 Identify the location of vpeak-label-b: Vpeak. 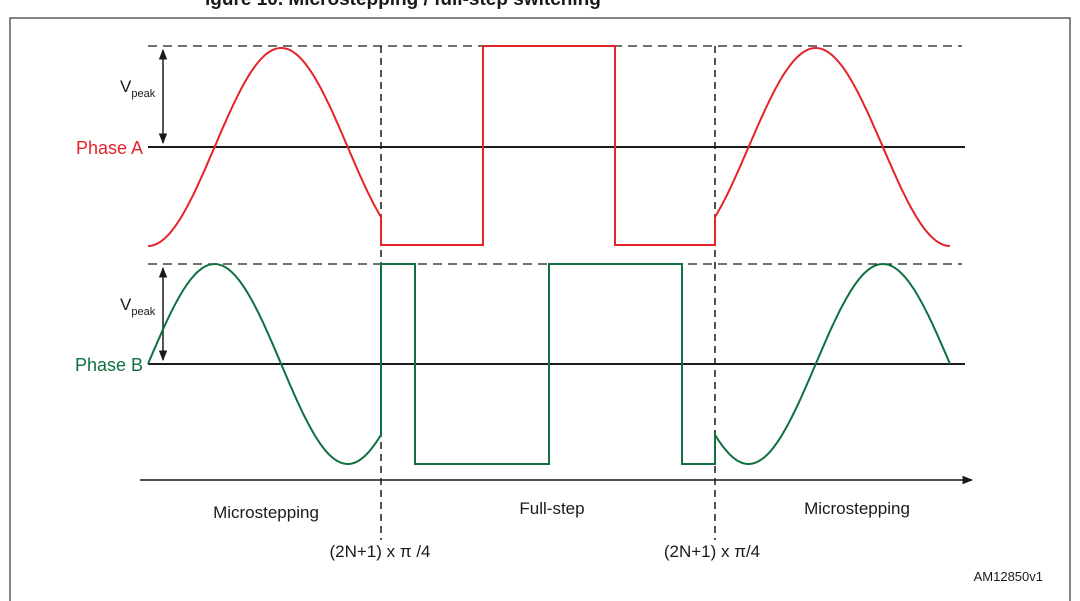
(138, 306).